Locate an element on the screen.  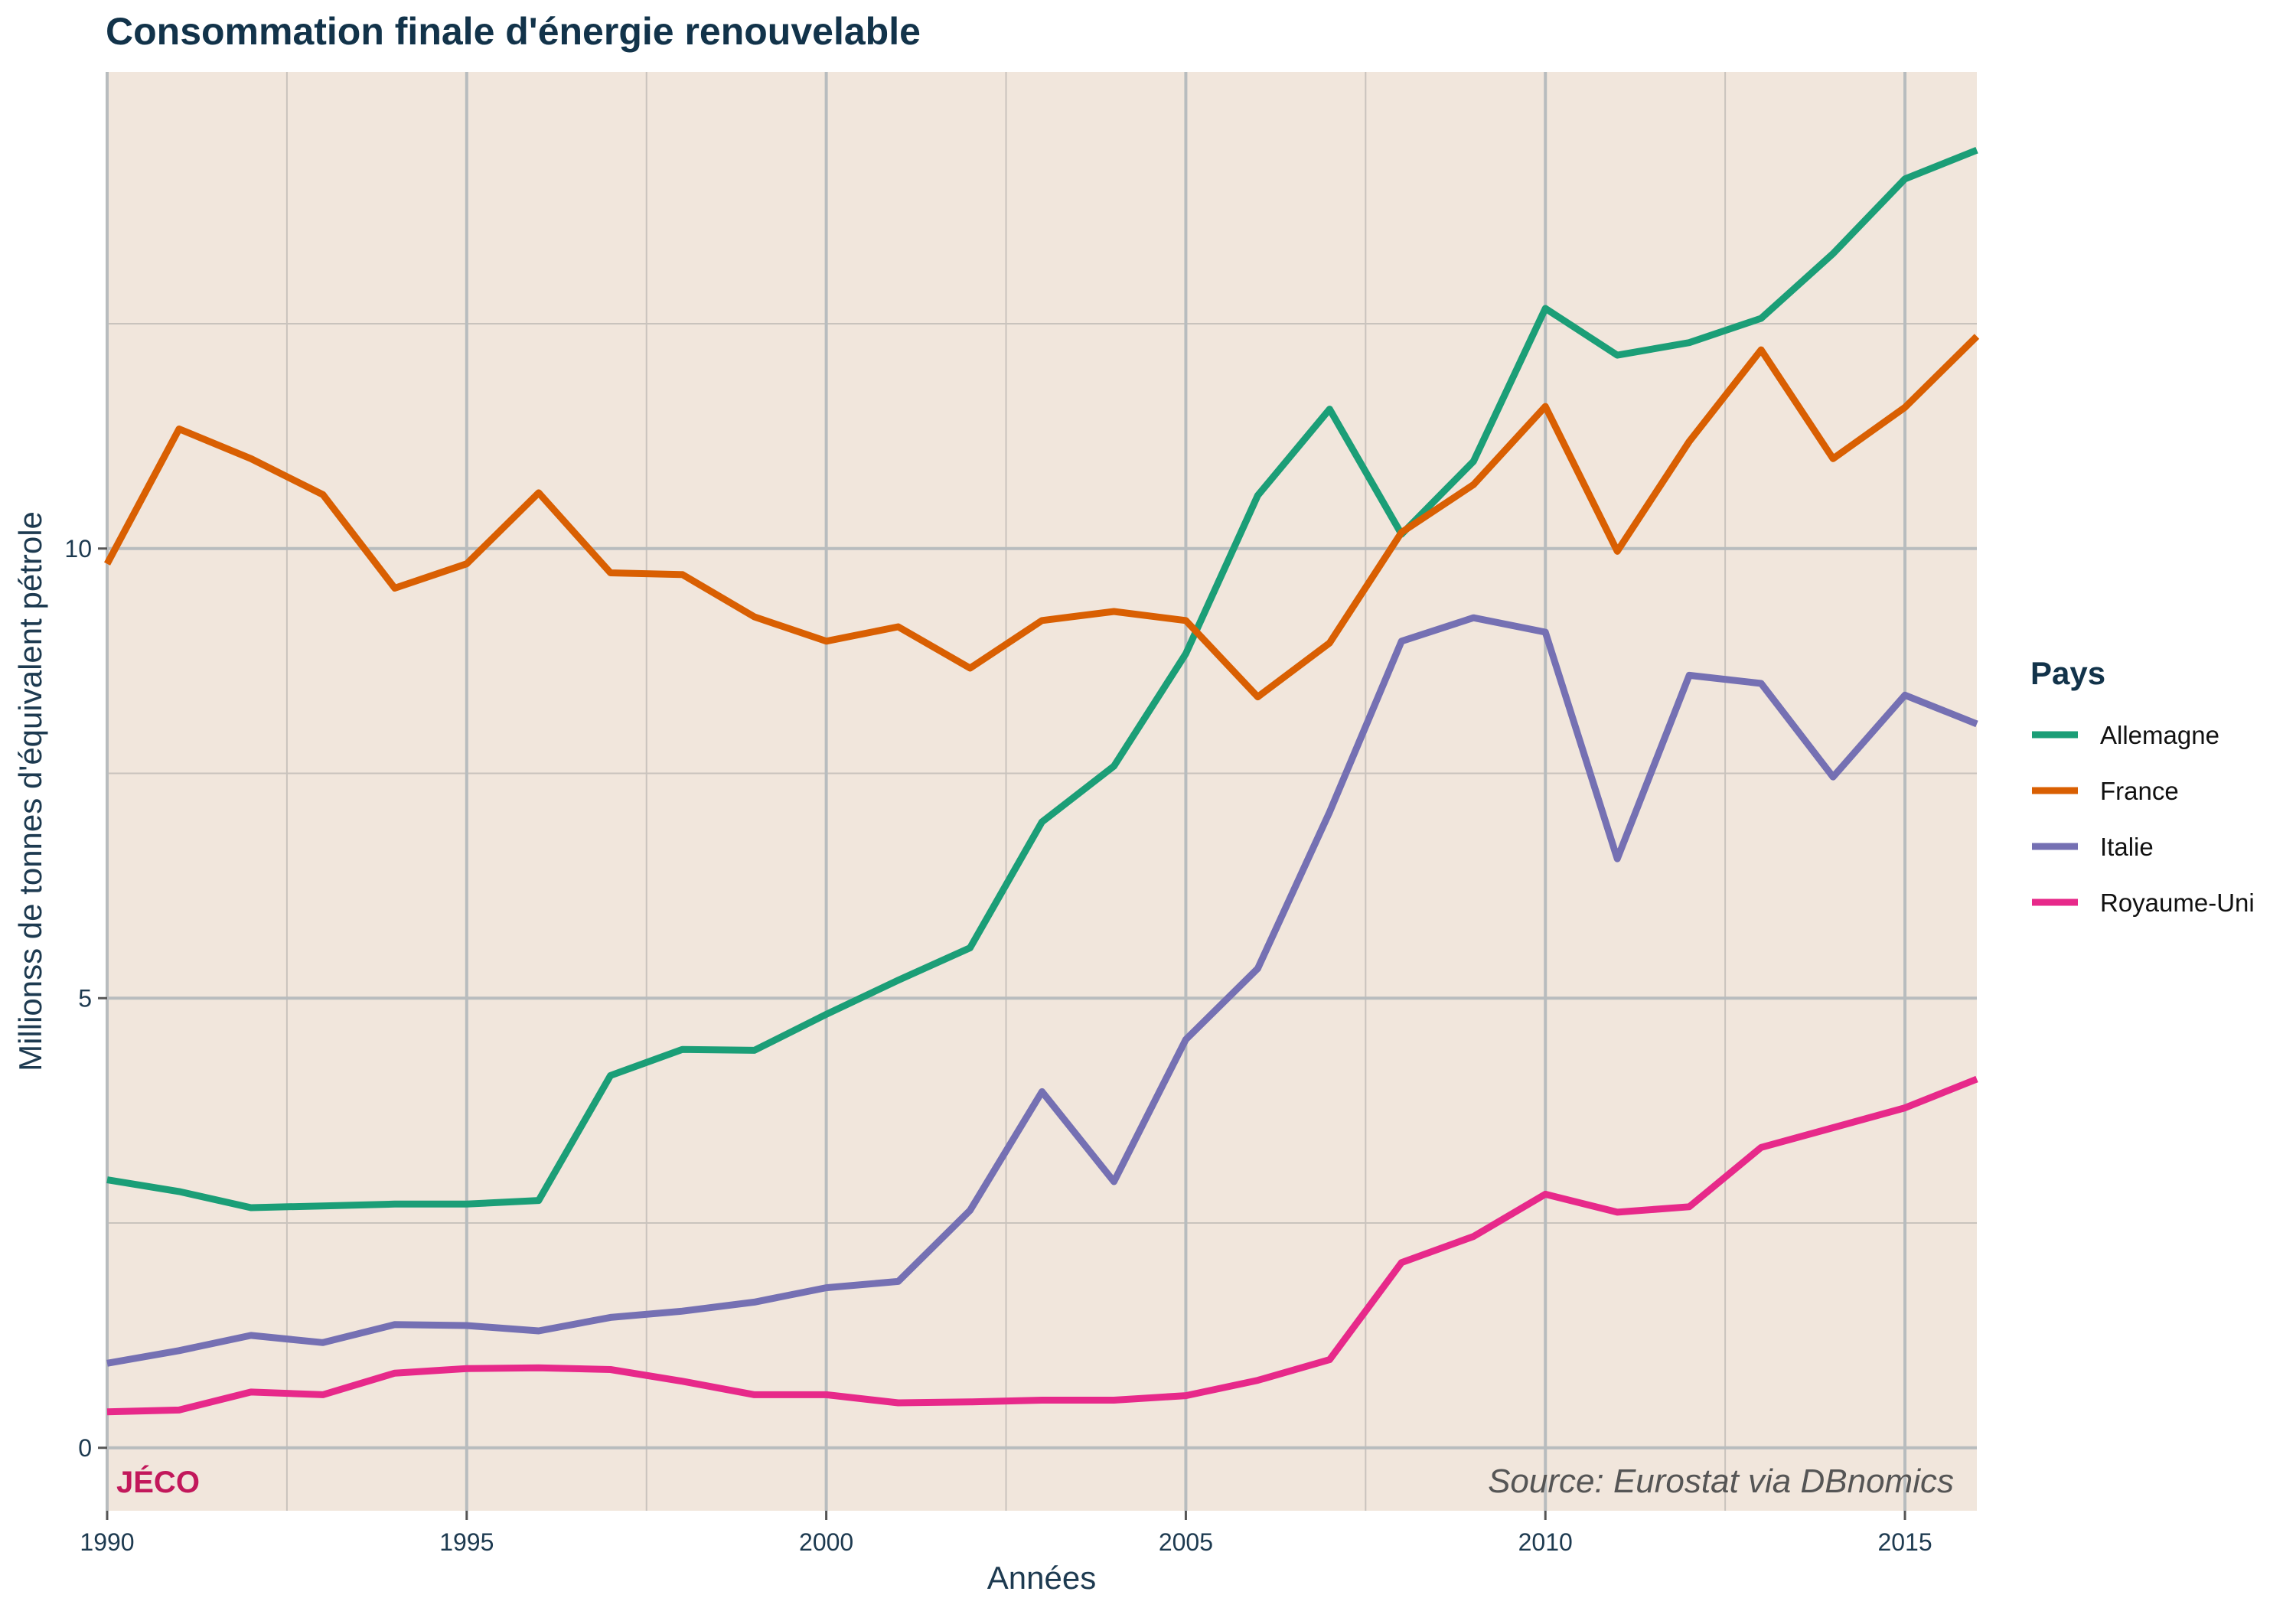
y-axis-title: Millionss de tonnes d'équivalent pétrole is located at coordinates (30, 791).